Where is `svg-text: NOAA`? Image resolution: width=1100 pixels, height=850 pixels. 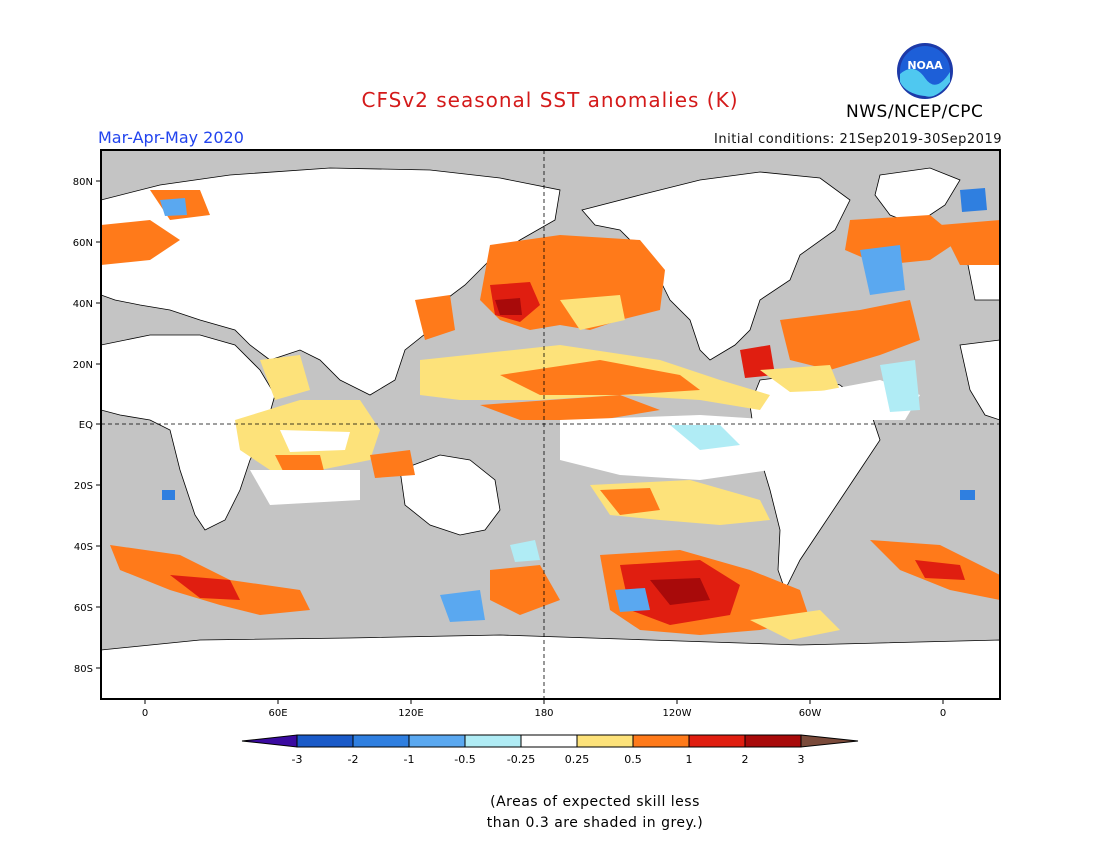 svg-text: NOAA is located at coordinates (925, 65).